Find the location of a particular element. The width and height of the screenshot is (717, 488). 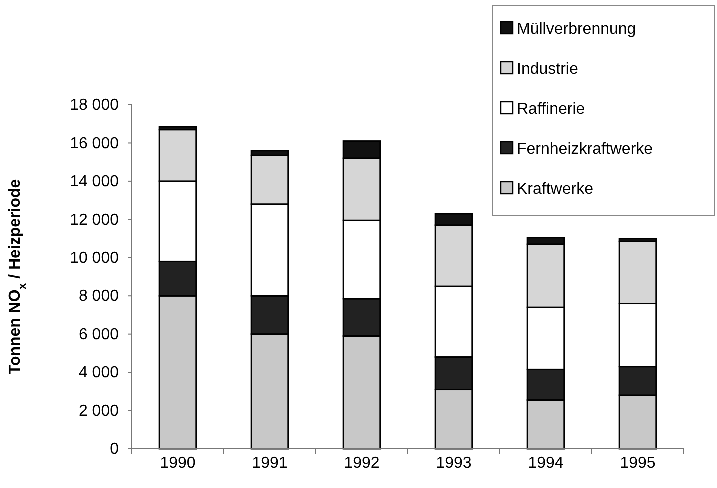

x-tick-label: 1995 is located at coordinates (638, 463).